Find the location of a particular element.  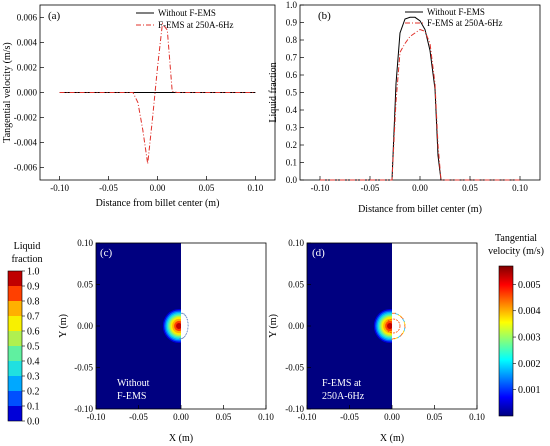

y-tick-label: 0.7 is located at coordinates (292, 58).